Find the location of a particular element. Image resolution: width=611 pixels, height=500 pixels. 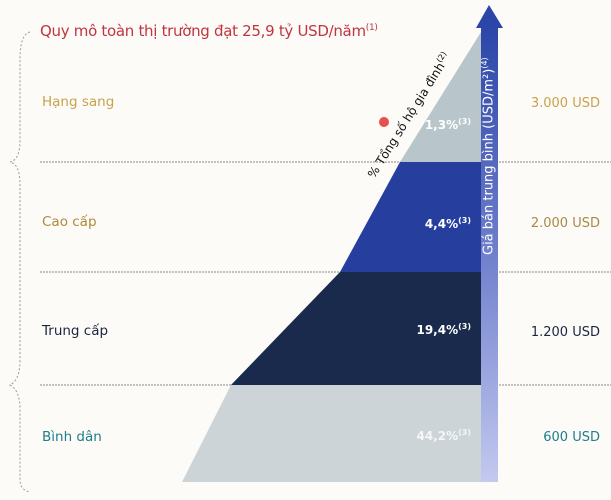

segment-label-hang-sang: Hạng sang is located at coordinates (78, 102).